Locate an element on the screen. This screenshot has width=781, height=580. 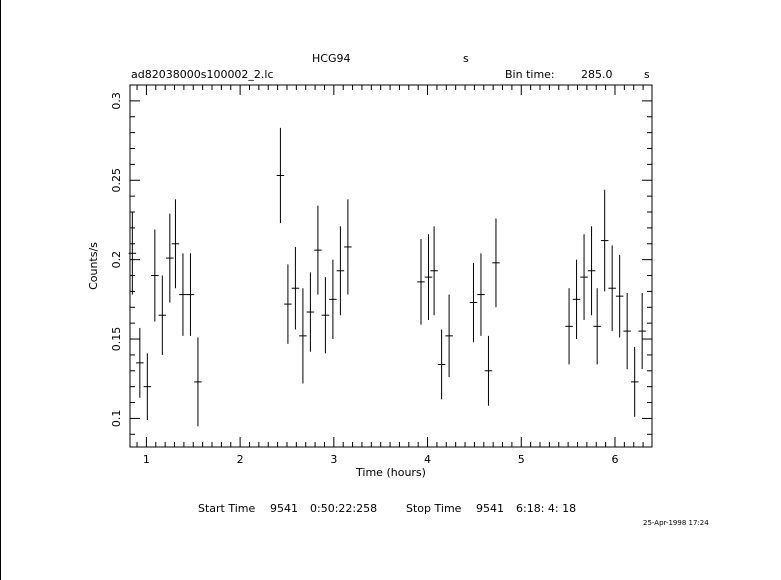
start-time-value: 0:50:22:258 is located at coordinates (344, 508).